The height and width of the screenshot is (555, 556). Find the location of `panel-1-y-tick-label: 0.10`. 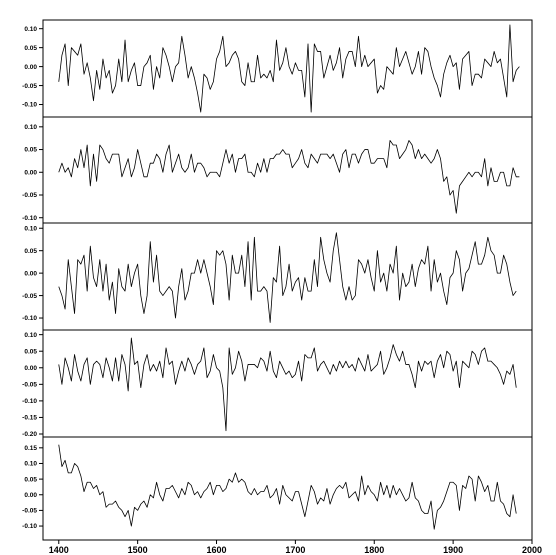

panel-1-y-tick-label: 0.10 is located at coordinates (30, 29).